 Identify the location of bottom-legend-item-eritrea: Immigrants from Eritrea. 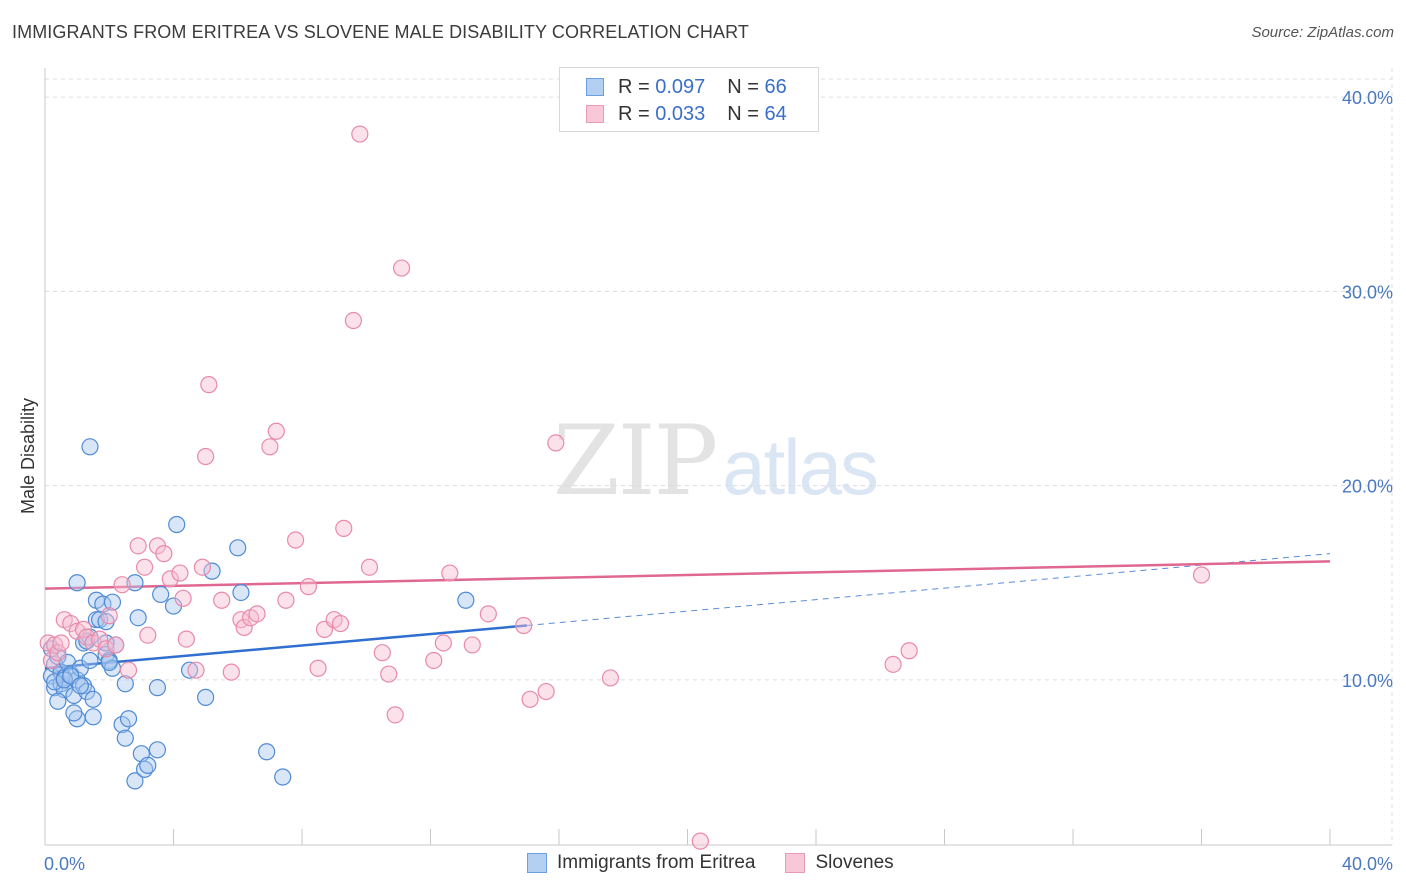
(641, 863).